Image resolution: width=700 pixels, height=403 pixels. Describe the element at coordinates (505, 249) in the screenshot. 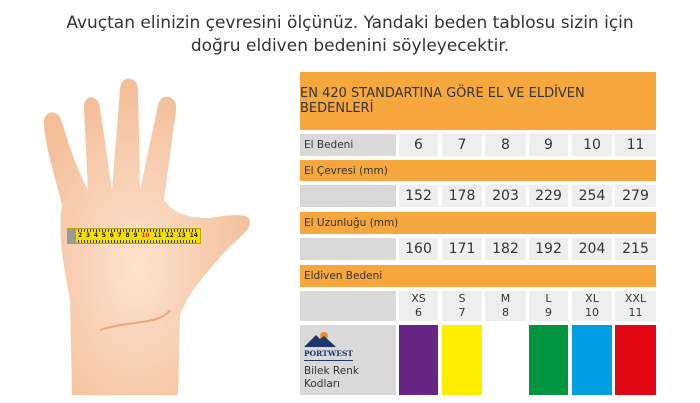

I see `table-cell: 182` at that location.